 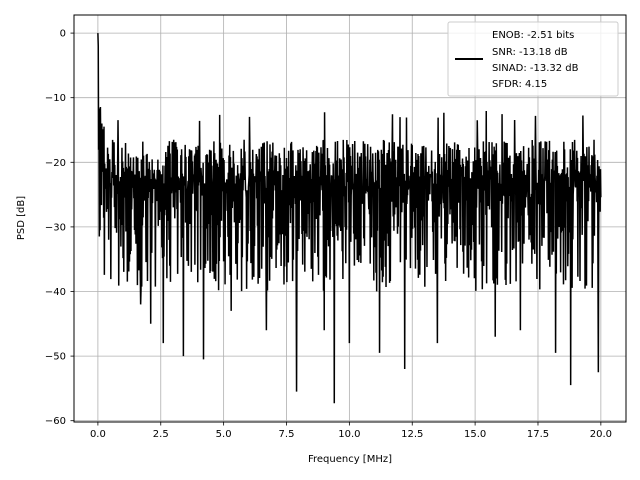 I want to click on y-tick-label: −50, so click(x=55, y=357).